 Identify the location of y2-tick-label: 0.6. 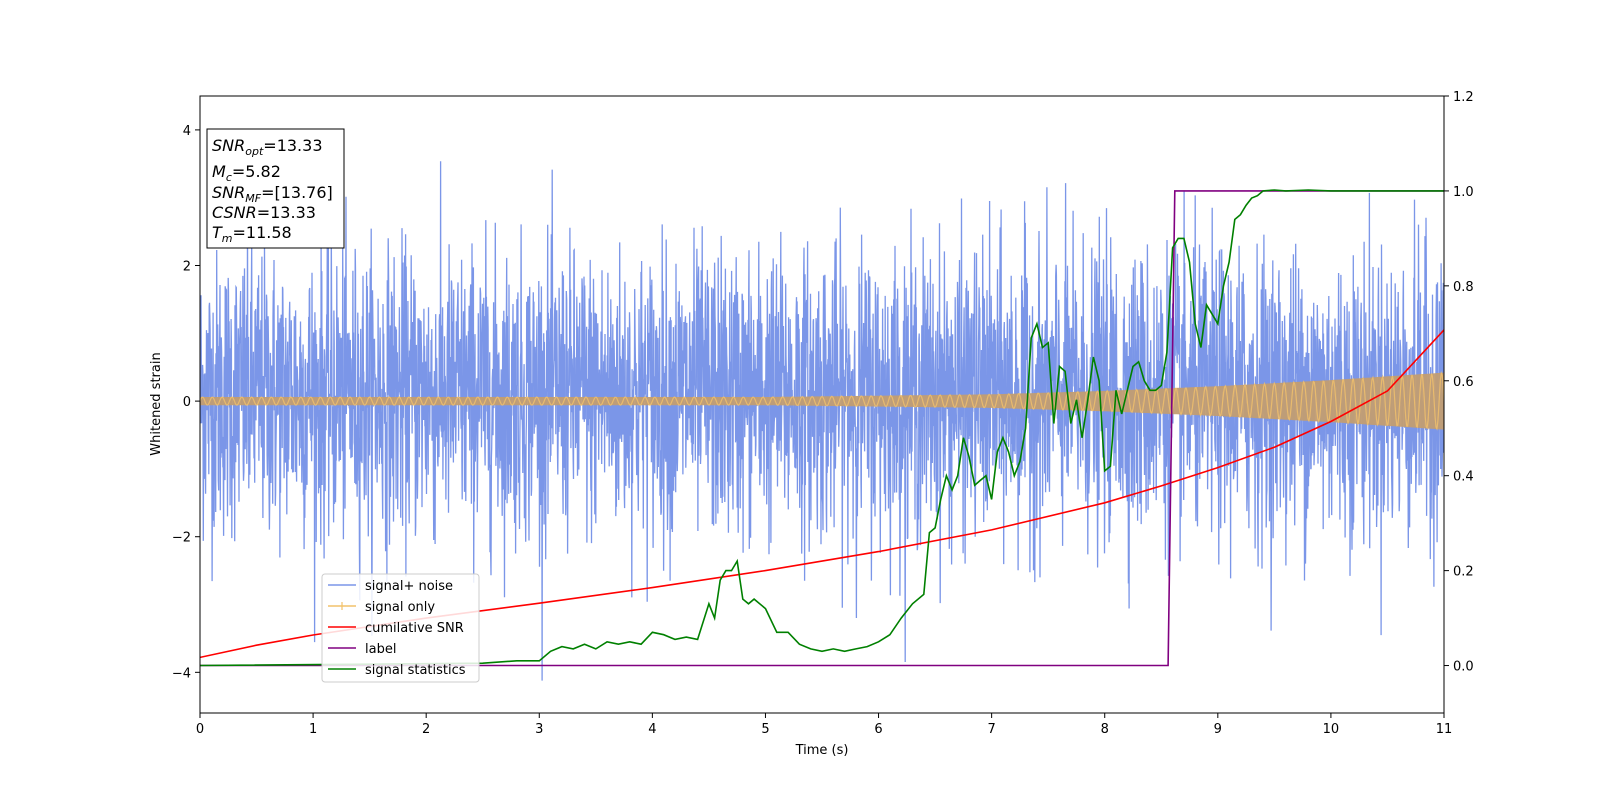
(1463, 382).